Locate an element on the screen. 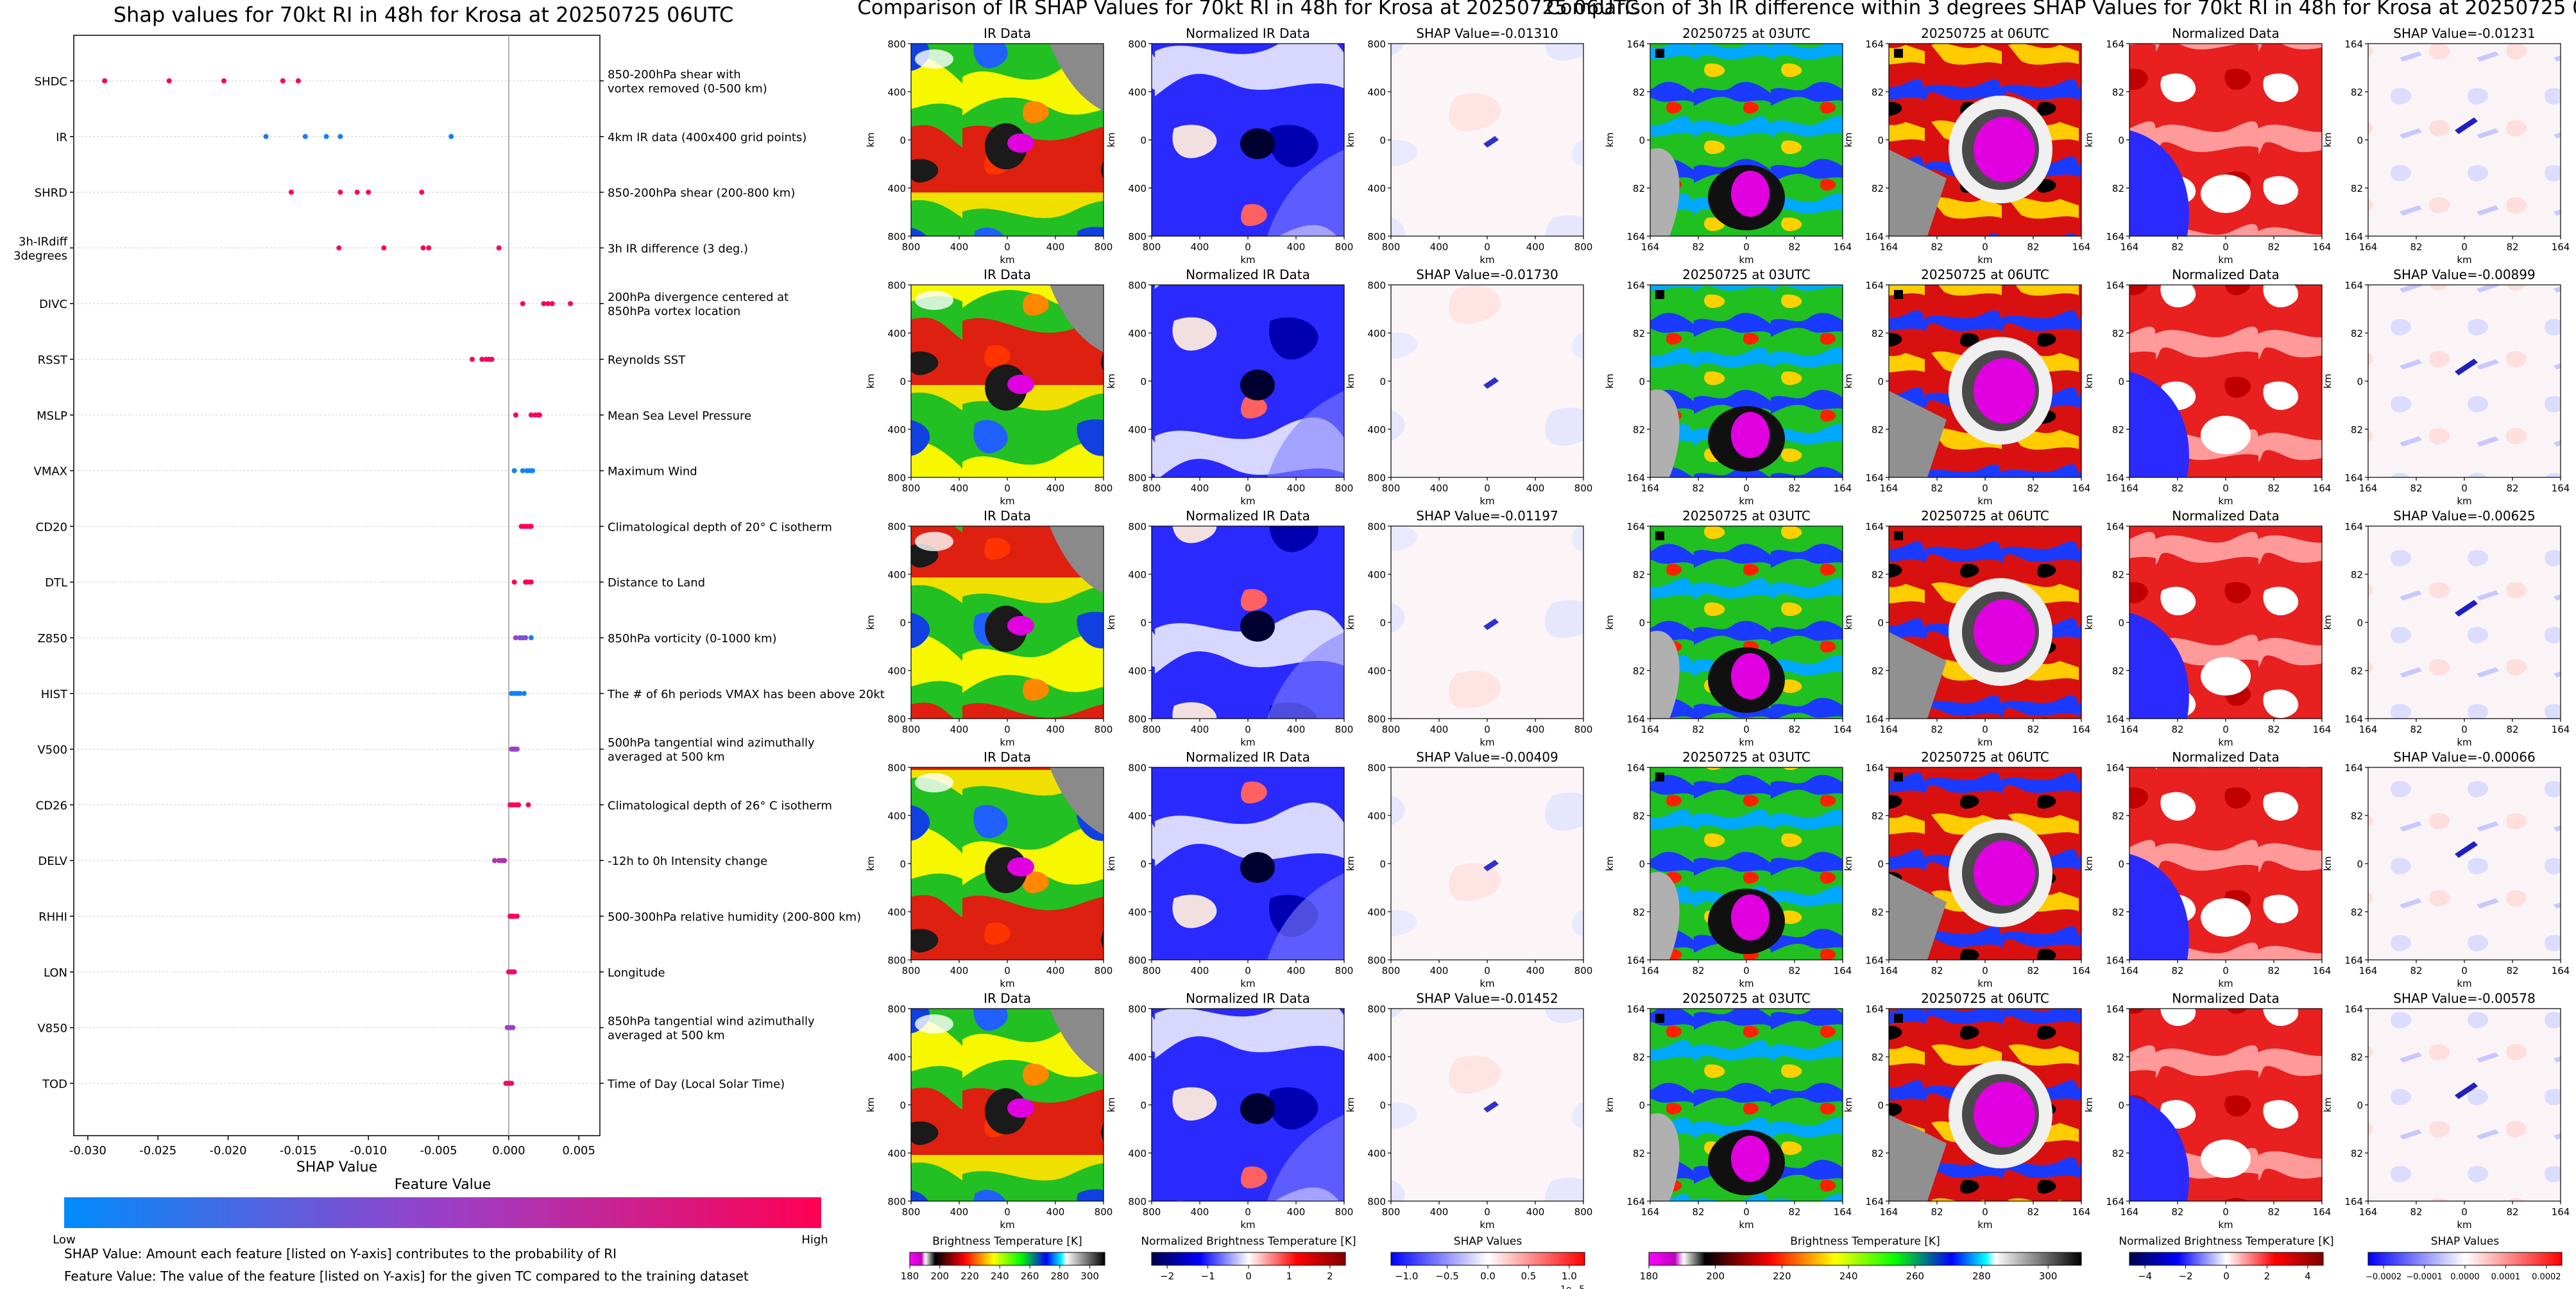  feature-label: V500 is located at coordinates (52, 750).